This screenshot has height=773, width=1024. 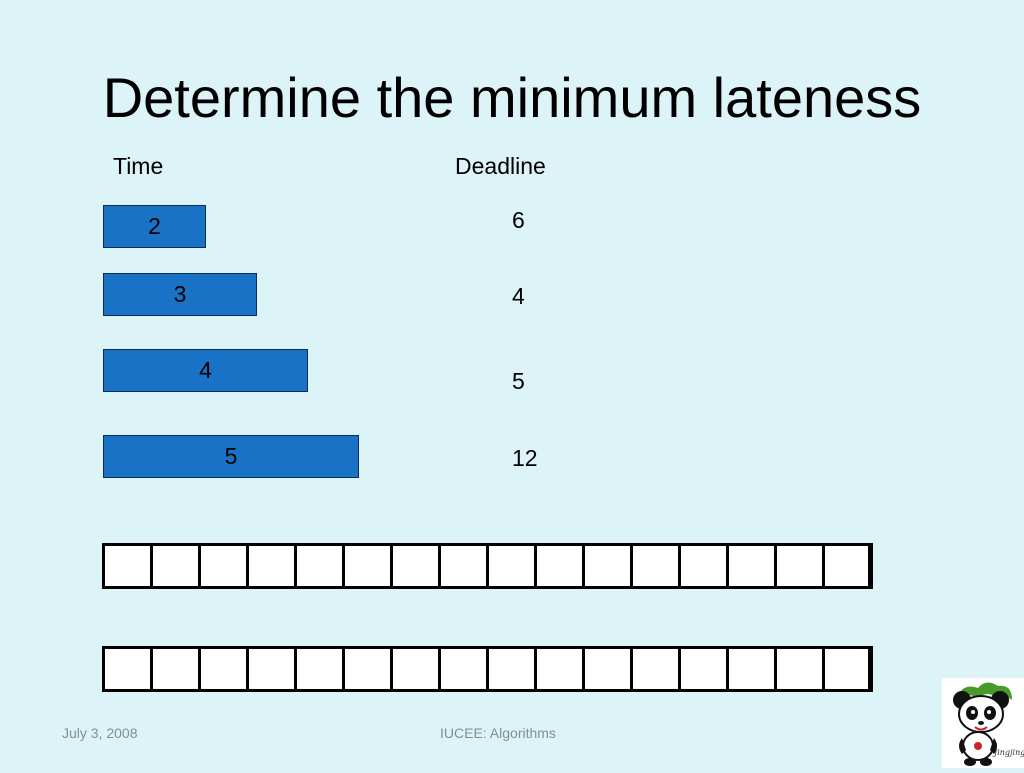 What do you see at coordinates (518, 381) in the screenshot?
I see `job-deadline-3: 5` at bounding box center [518, 381].